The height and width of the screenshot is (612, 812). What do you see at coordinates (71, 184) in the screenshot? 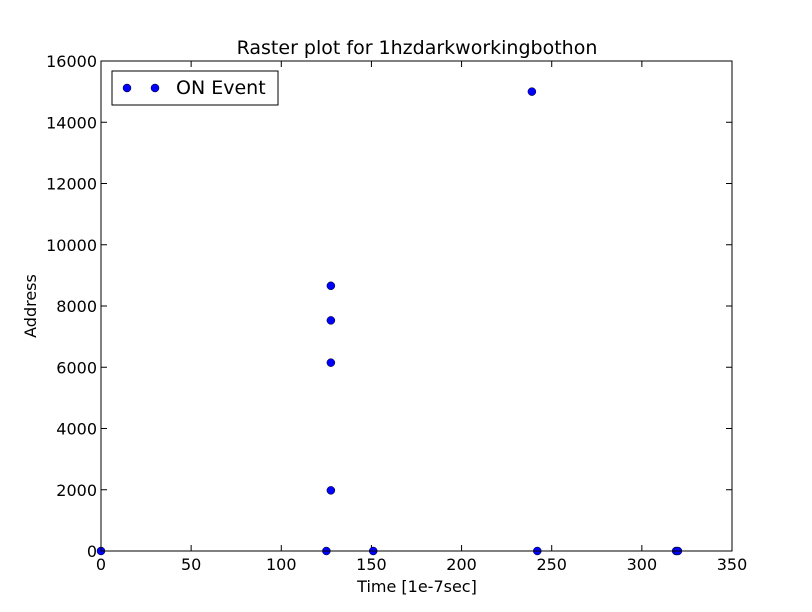
I see `y-tick-label: 12000` at bounding box center [71, 184].